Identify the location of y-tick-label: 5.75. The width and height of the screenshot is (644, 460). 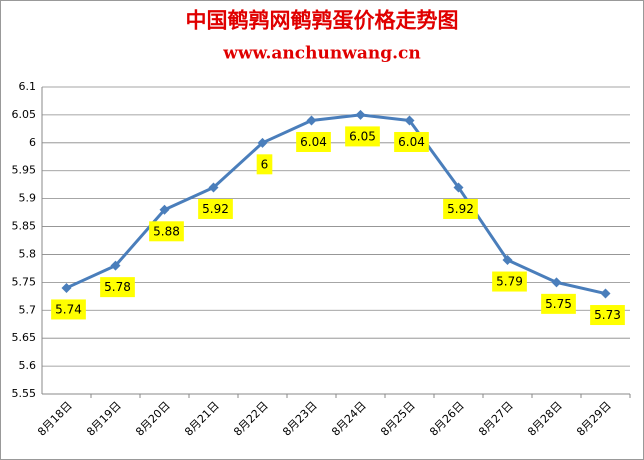
(24, 281).